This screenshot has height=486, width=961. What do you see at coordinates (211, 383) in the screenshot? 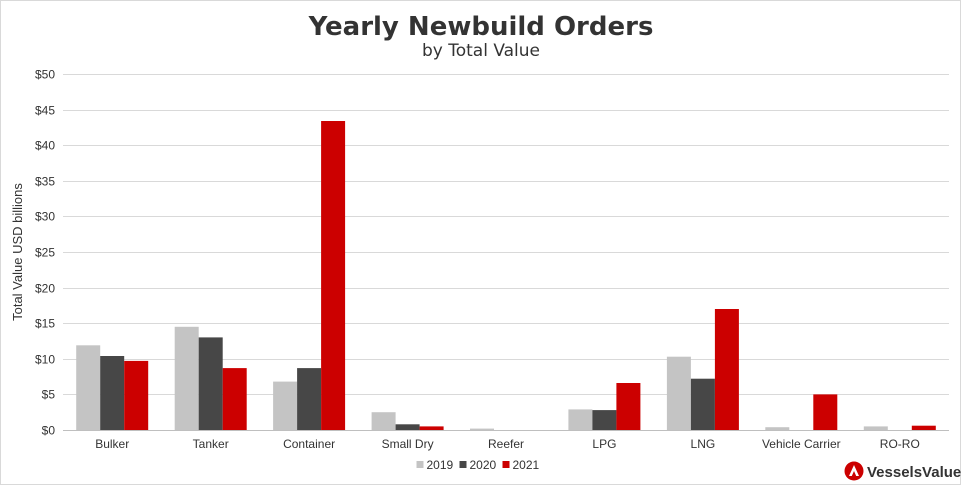
I see `bar-2020-tanker` at bounding box center [211, 383].